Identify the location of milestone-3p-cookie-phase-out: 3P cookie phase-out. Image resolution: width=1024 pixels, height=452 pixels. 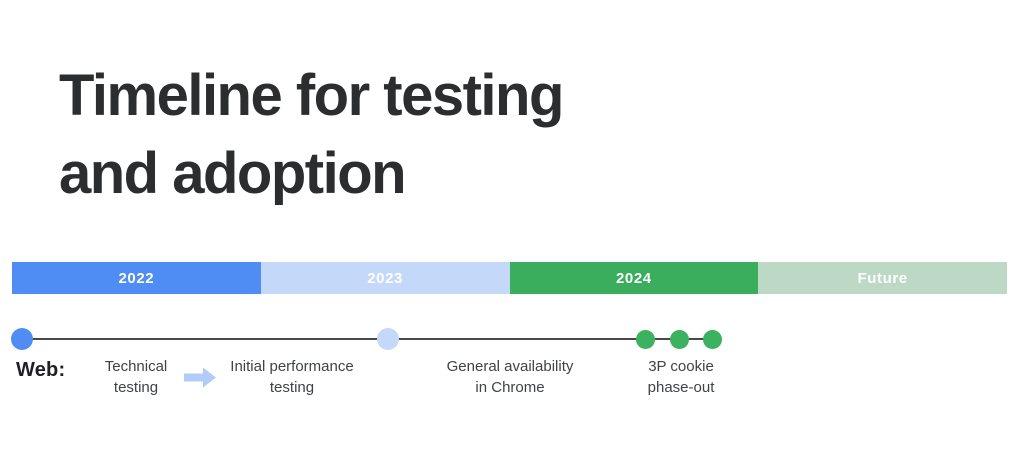
(681, 377).